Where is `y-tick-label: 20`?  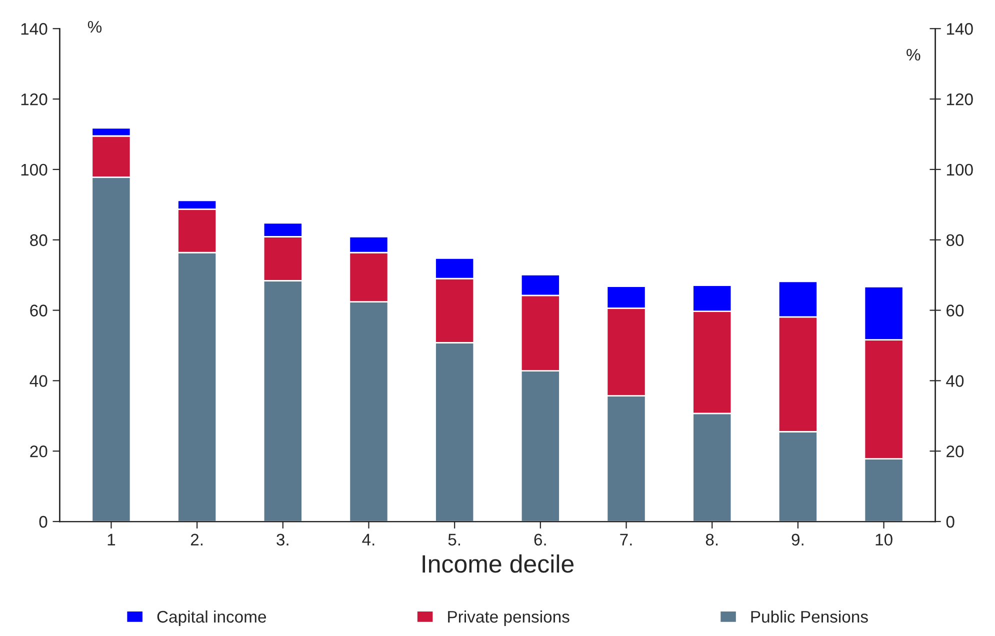 y-tick-label: 20 is located at coordinates (39, 452).